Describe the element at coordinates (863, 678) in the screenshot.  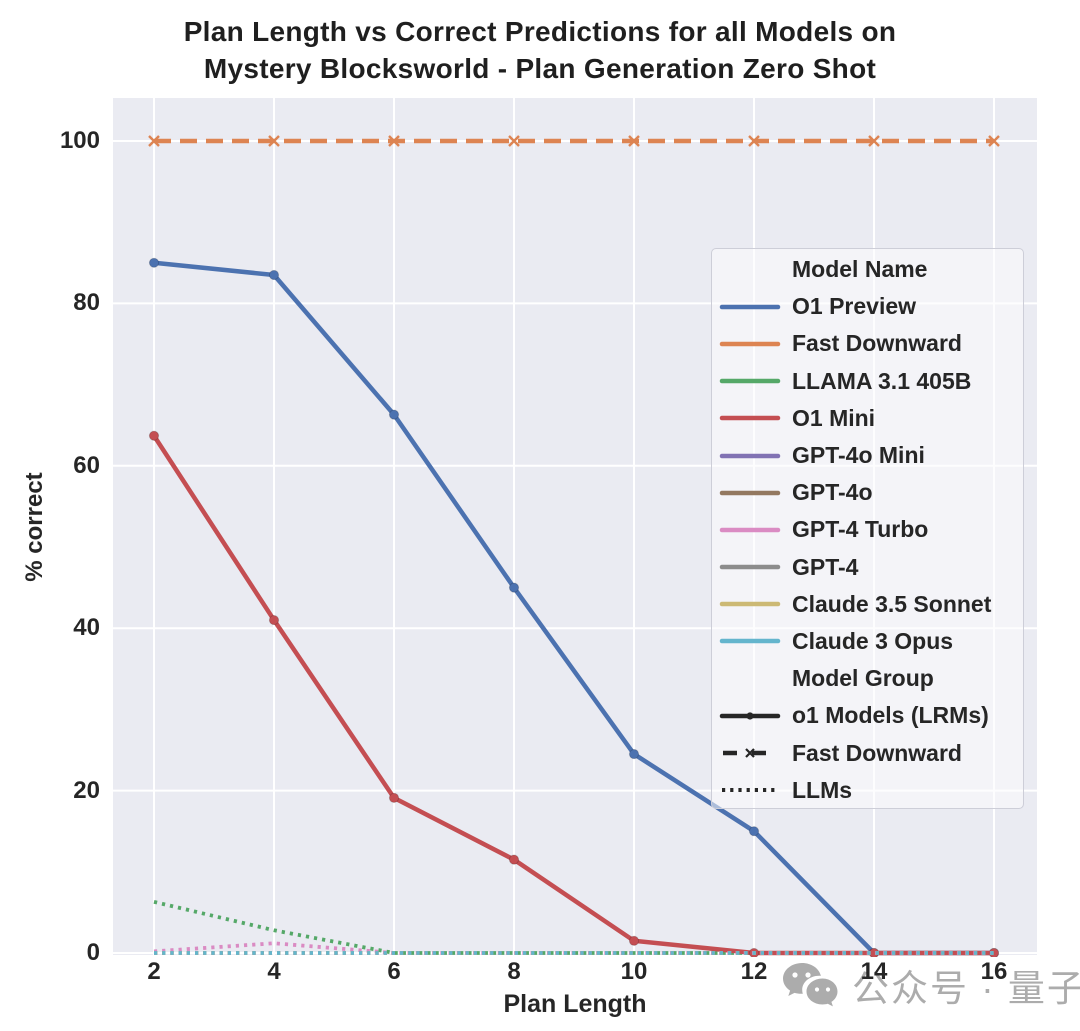
I see `legend-label: Model Group` at that location.